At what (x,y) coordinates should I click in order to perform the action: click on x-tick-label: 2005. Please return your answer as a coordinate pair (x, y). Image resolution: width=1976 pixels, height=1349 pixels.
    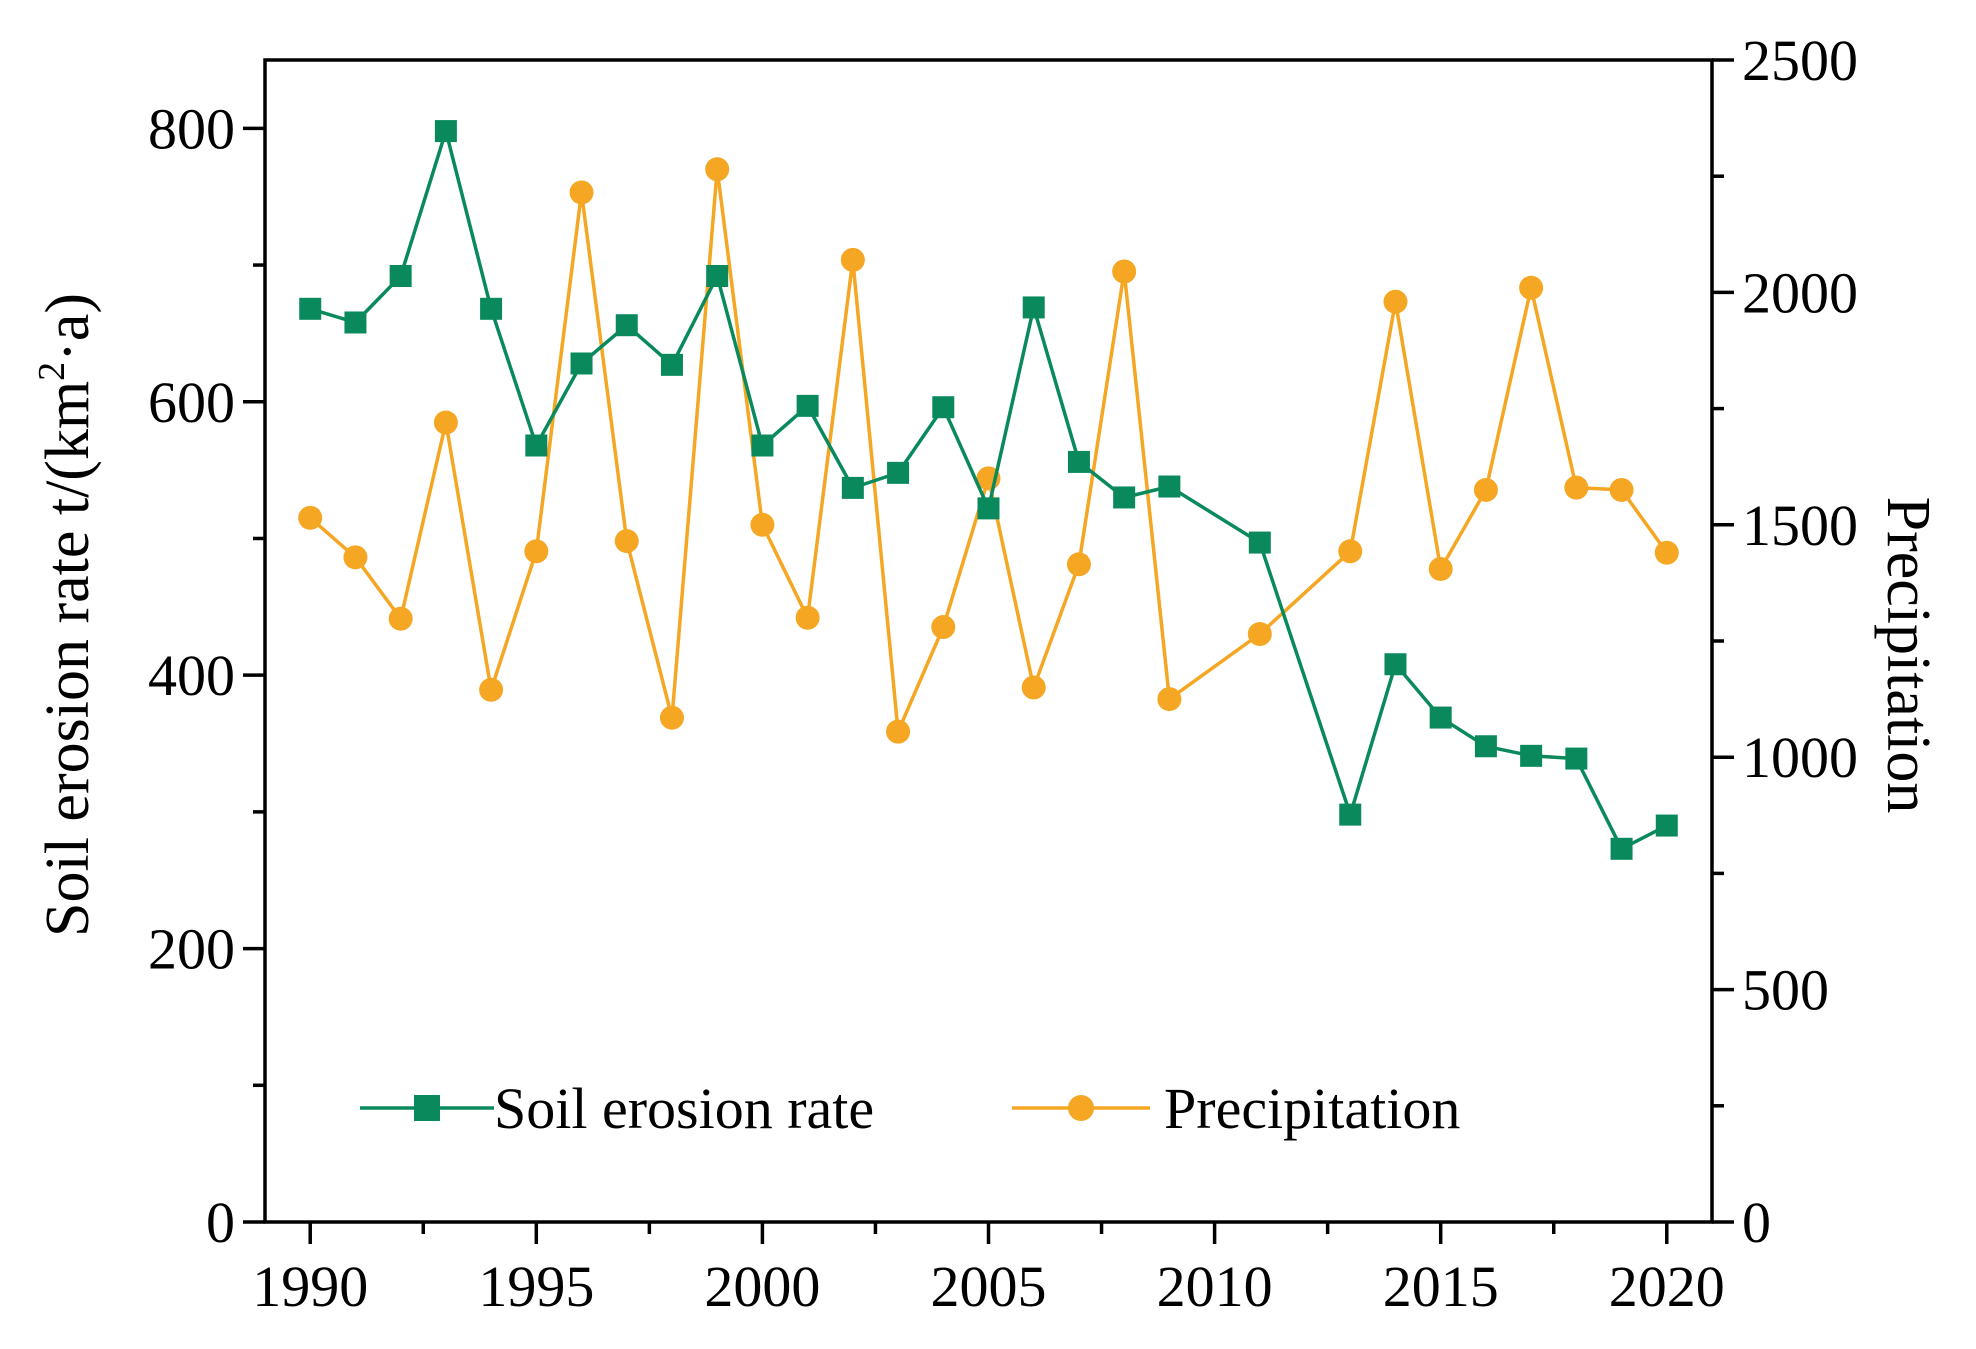
    Looking at the image, I should click on (989, 1286).